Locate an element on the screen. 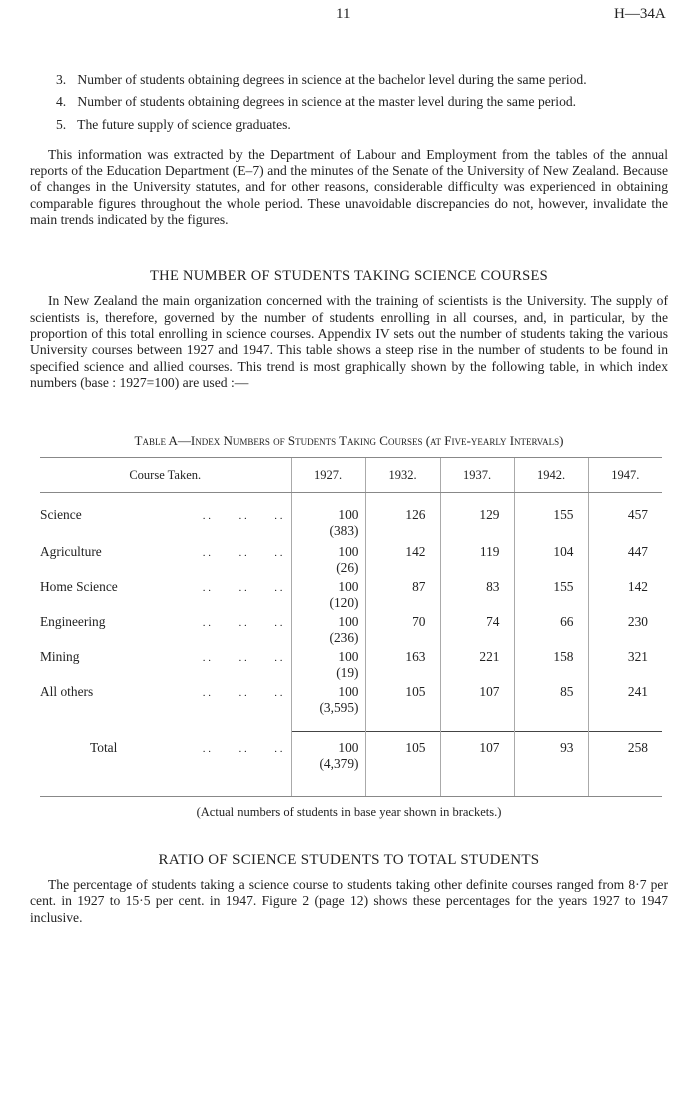 The image size is (700, 1109). index-value: 447 is located at coordinates (637, 552).